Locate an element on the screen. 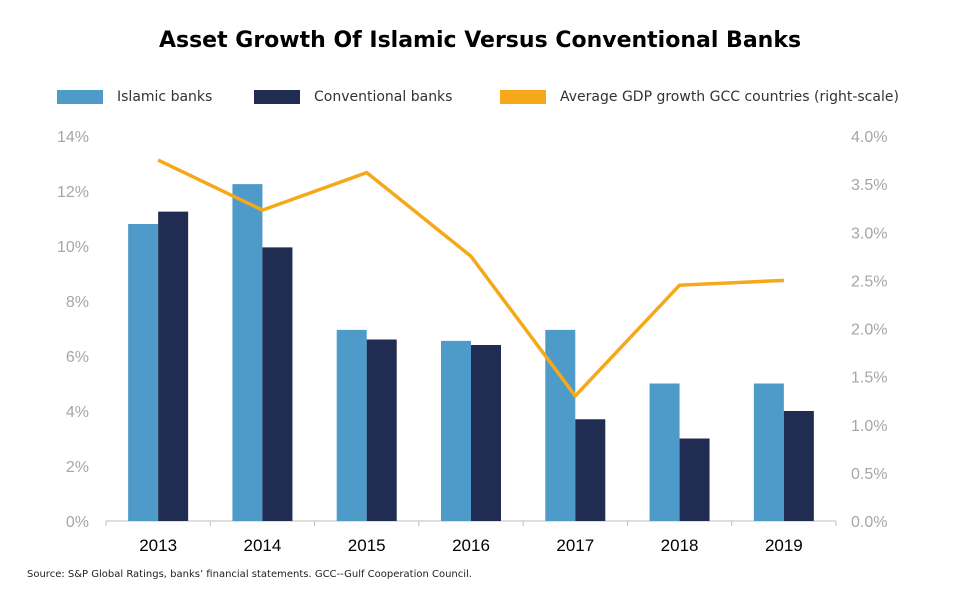 The height and width of the screenshot is (600, 960). right-axis-tick-label: 1.0% is located at coordinates (869, 426).